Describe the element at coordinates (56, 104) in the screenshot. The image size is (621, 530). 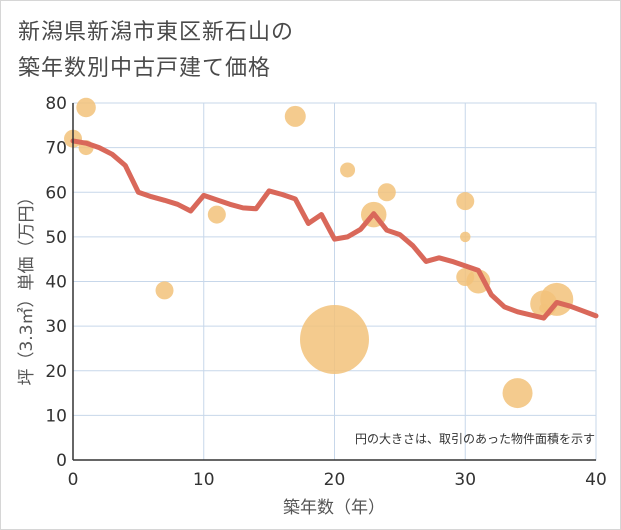
I see `y-tick-label-80: 80` at that location.